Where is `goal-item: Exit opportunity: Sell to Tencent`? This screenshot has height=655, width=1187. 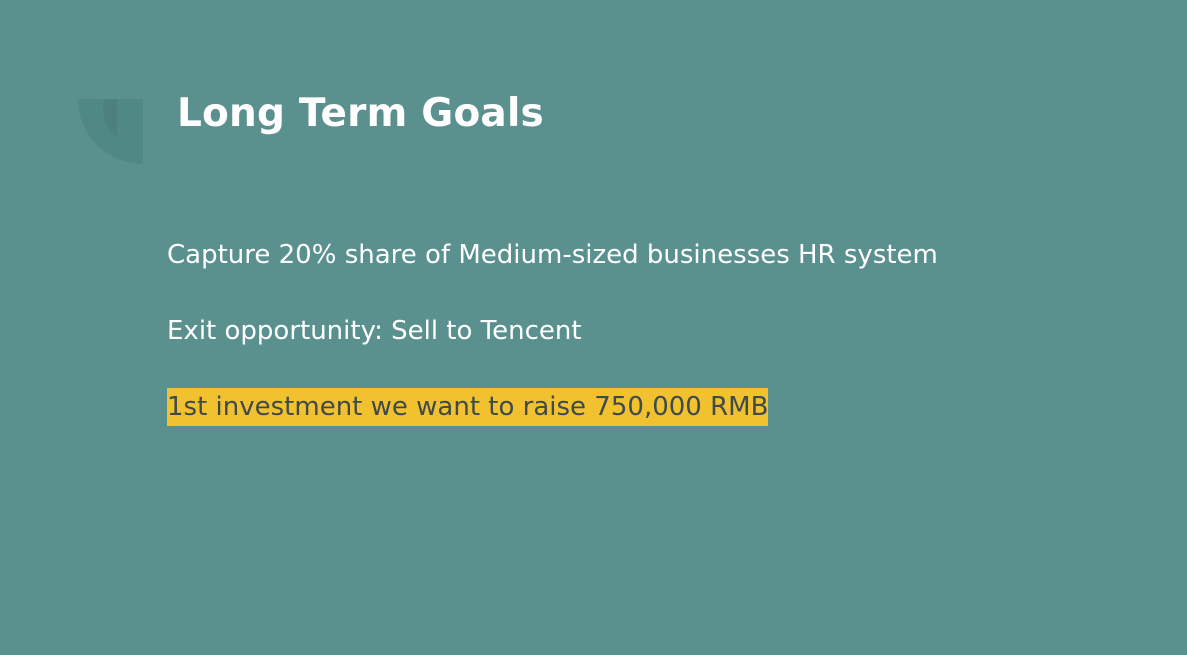
goal-item: Exit opportunity: Sell to Tencent is located at coordinates (552, 331).